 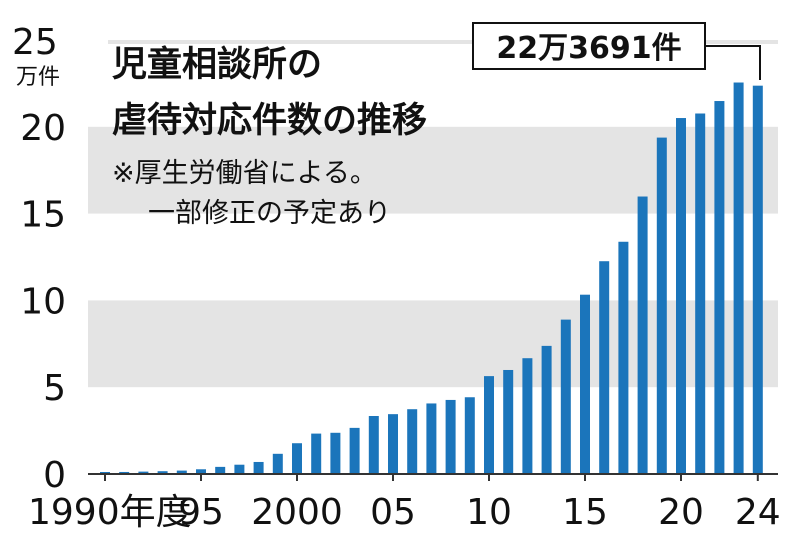 What do you see at coordinates (738, 278) in the screenshot?
I see `bar-2023` at bounding box center [738, 278].